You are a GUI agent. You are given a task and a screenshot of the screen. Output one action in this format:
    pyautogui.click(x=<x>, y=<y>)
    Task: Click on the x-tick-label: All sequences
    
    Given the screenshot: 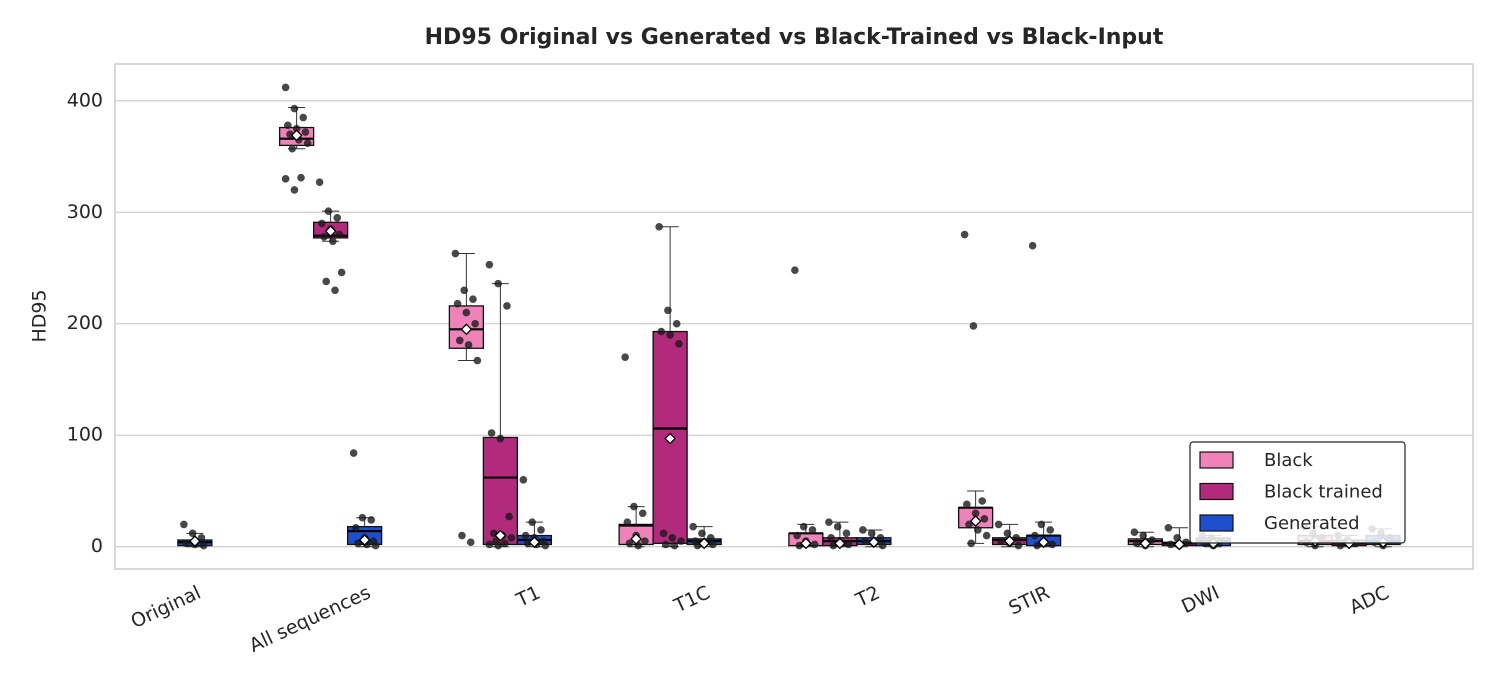 What is the action you would take?
    pyautogui.click(x=310, y=619)
    